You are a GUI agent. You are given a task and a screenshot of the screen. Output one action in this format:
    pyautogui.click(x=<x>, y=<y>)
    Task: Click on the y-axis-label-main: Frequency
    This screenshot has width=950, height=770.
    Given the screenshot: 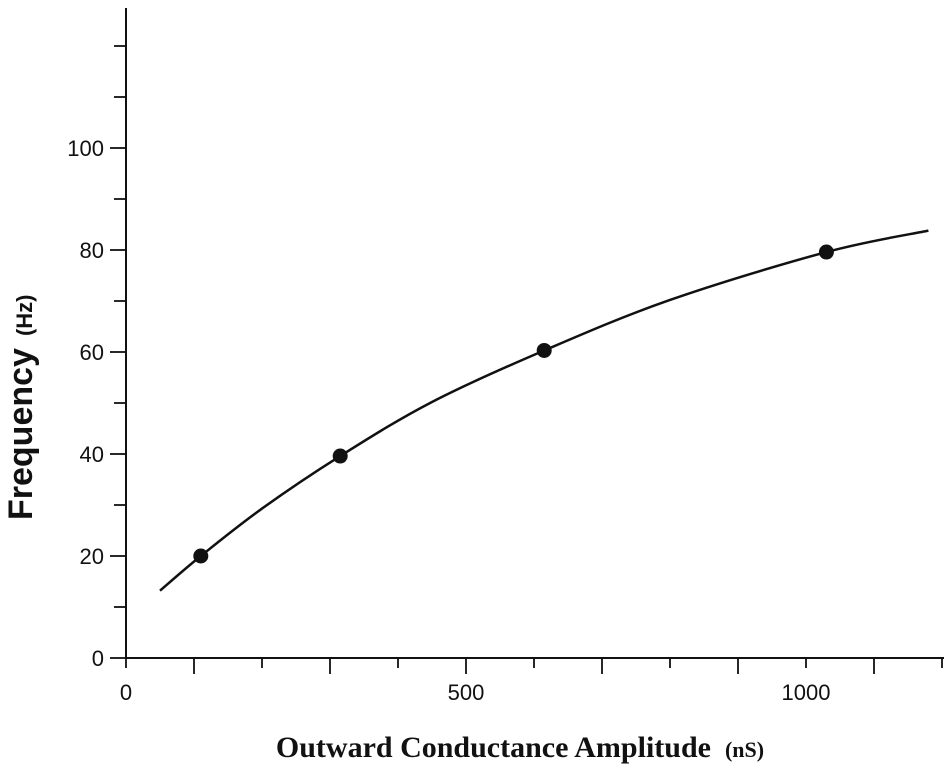 What is the action you would take?
    pyautogui.click(x=21, y=434)
    